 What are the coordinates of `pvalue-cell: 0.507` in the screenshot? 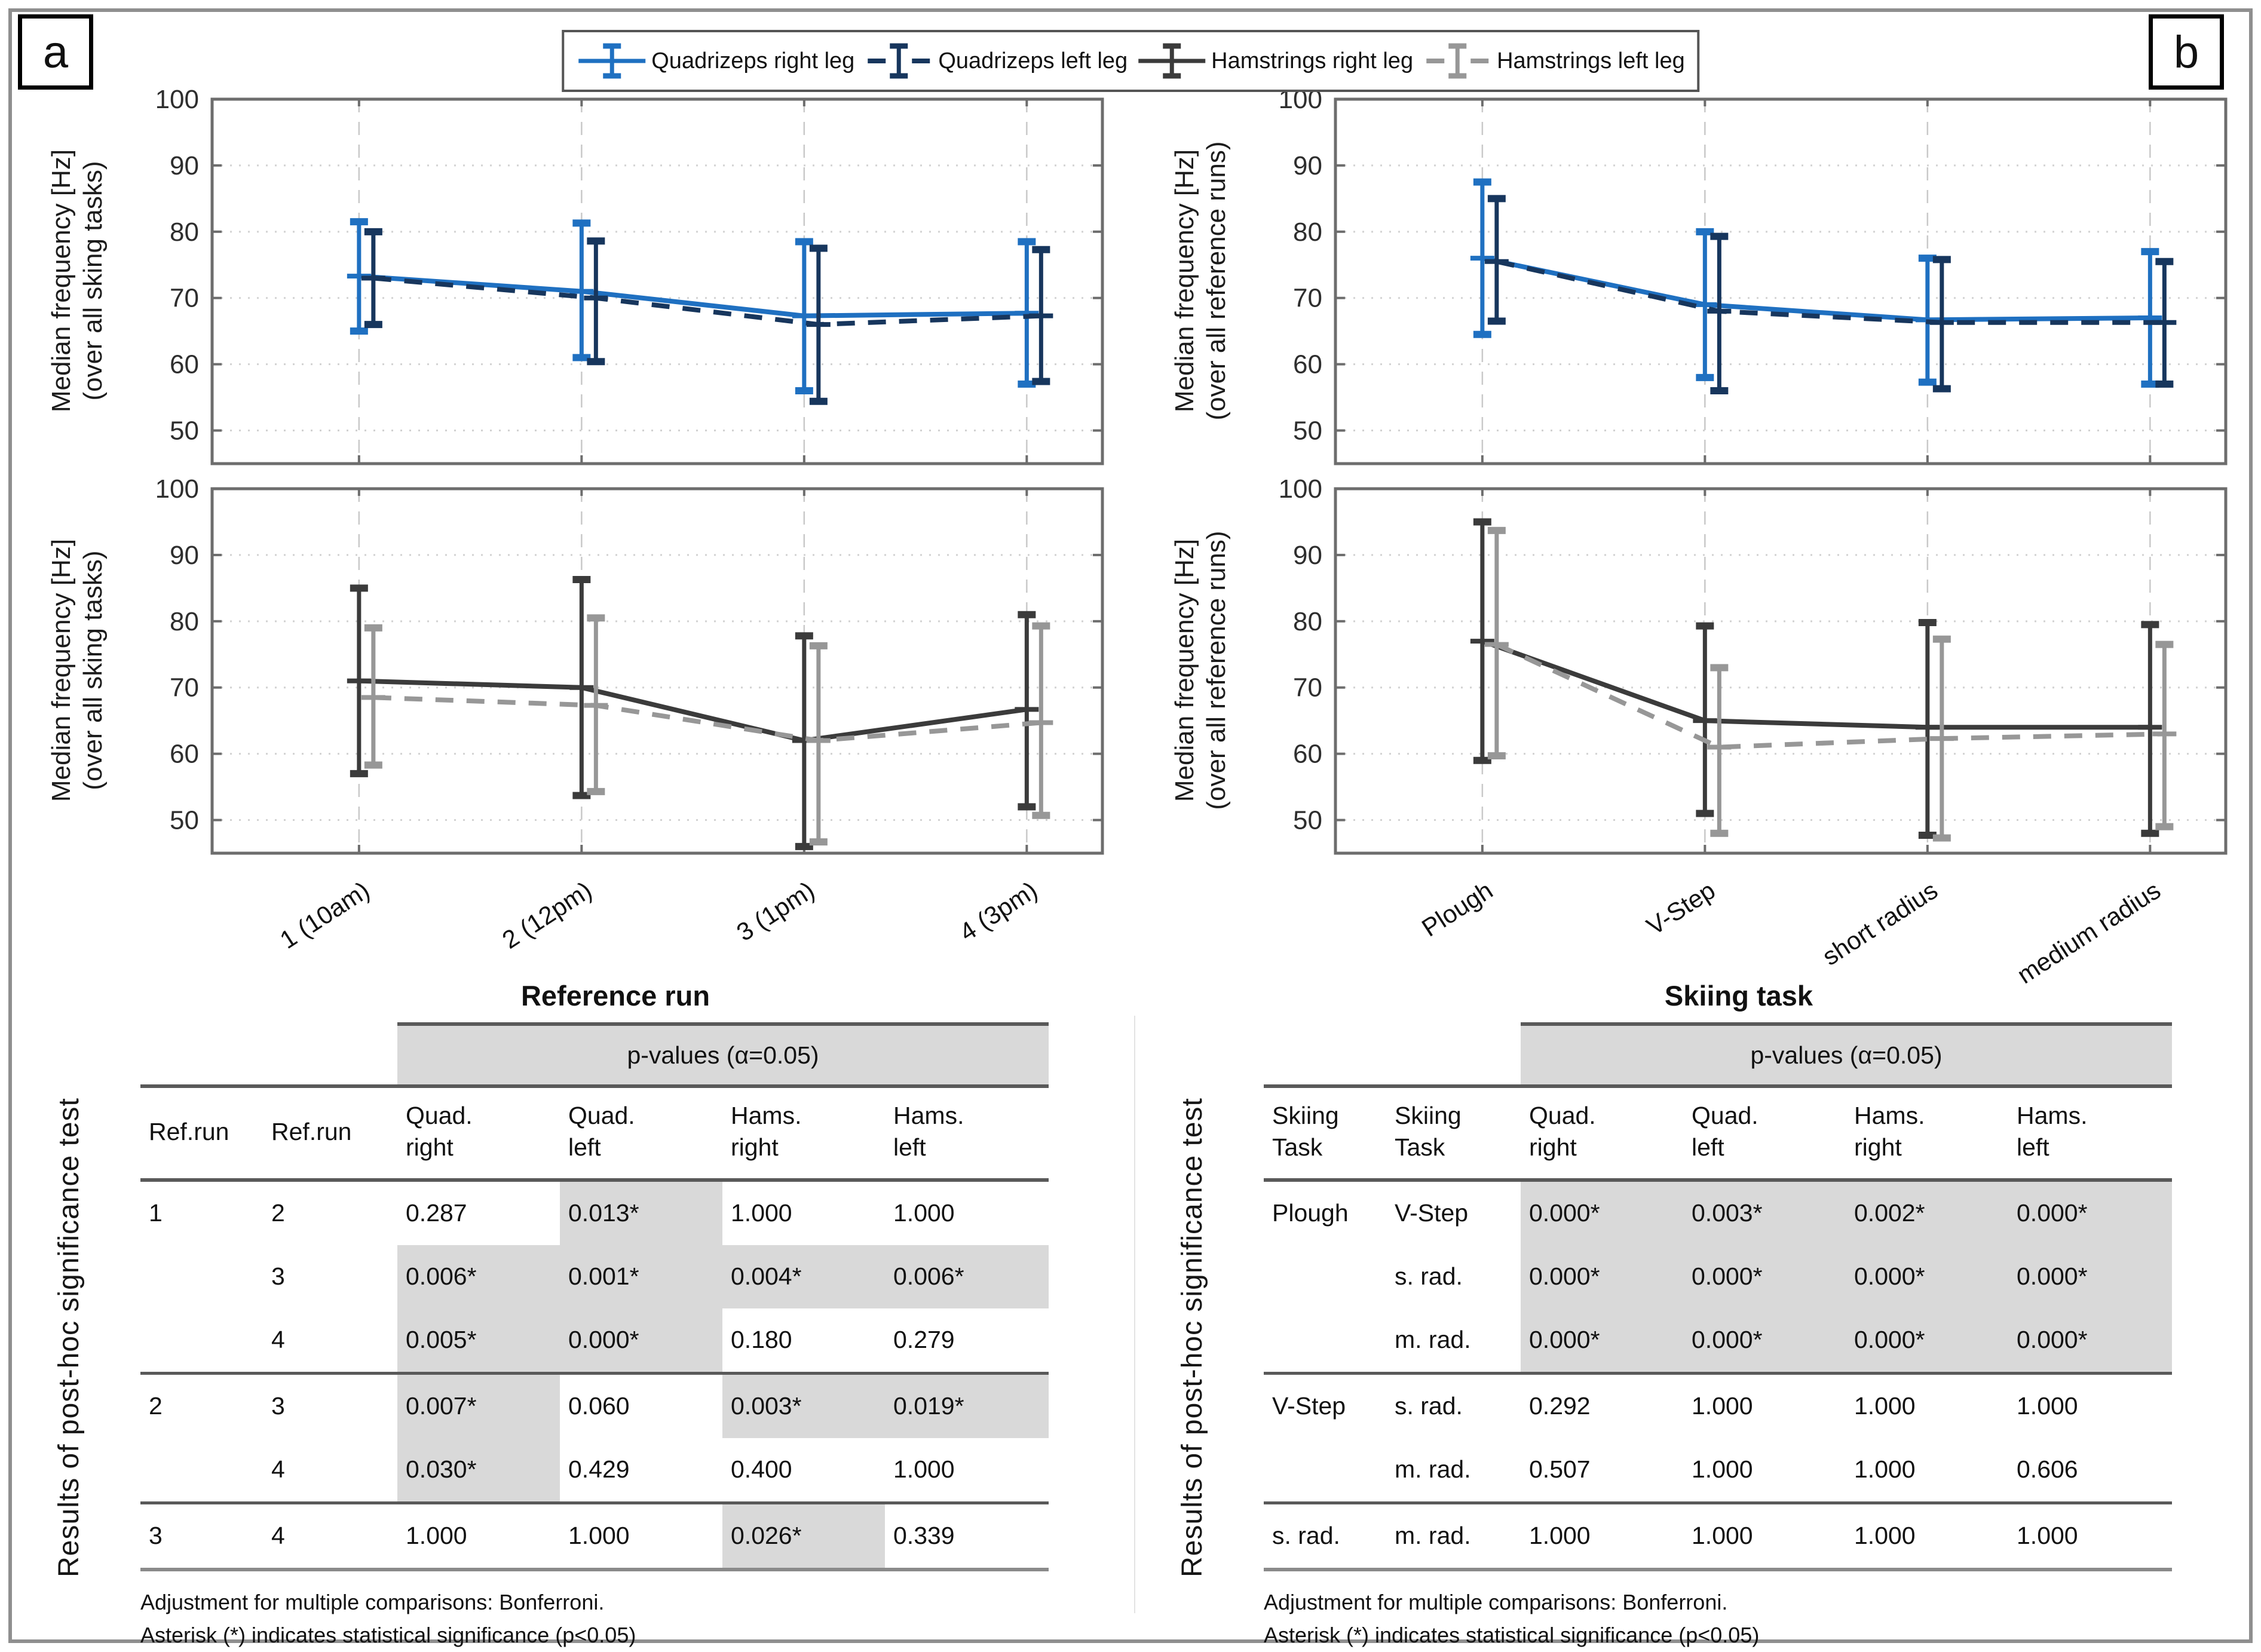 It's located at (1560, 1469).